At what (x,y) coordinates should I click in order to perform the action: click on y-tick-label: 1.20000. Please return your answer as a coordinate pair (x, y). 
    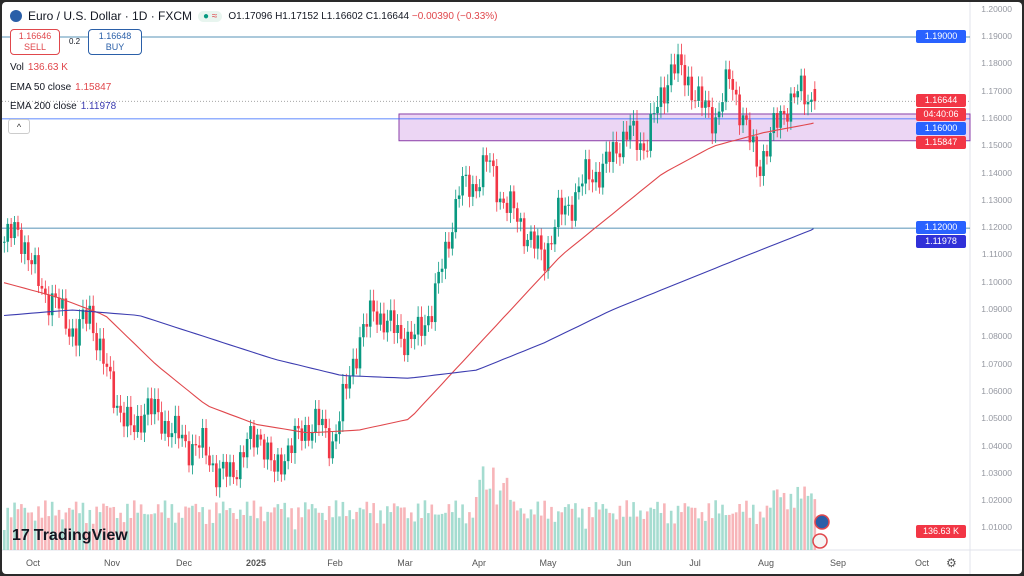
    Looking at the image, I should click on (996, 8).